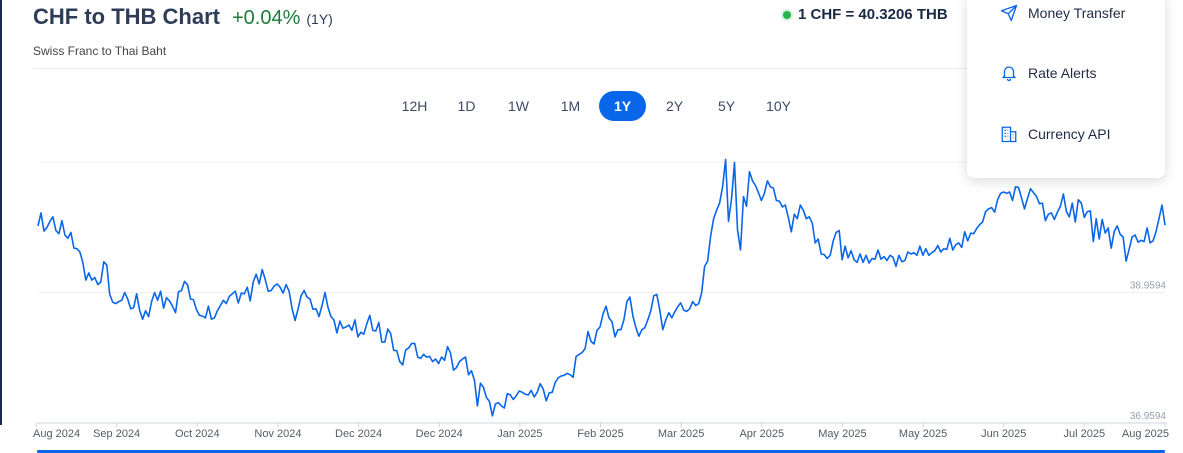 The height and width of the screenshot is (453, 1183). I want to click on y-axis-ticks: 36.9594 38.9594, so click(1148, 352).